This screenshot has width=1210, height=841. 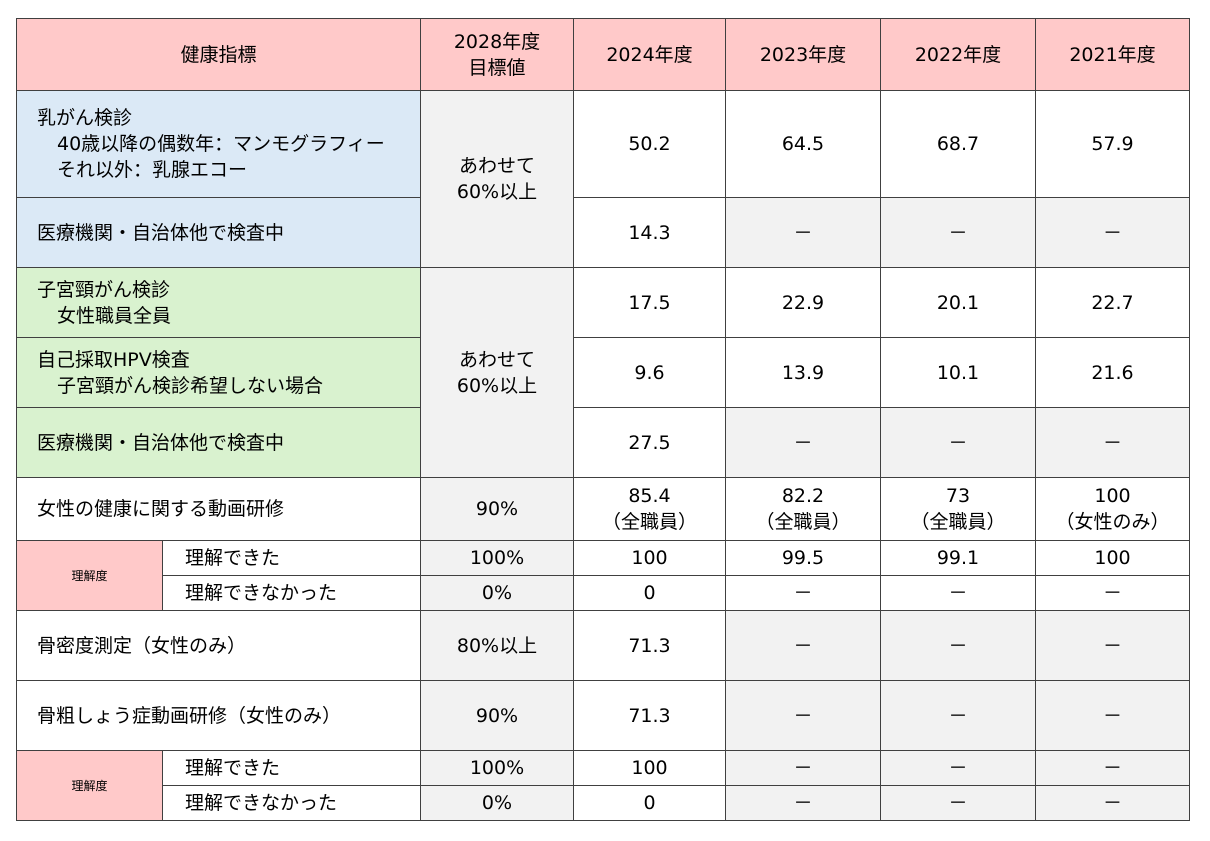 What do you see at coordinates (218, 715) in the screenshot?
I see `osteo-video-label: 骨粗しょう症動画研修（女性のみ）` at bounding box center [218, 715].